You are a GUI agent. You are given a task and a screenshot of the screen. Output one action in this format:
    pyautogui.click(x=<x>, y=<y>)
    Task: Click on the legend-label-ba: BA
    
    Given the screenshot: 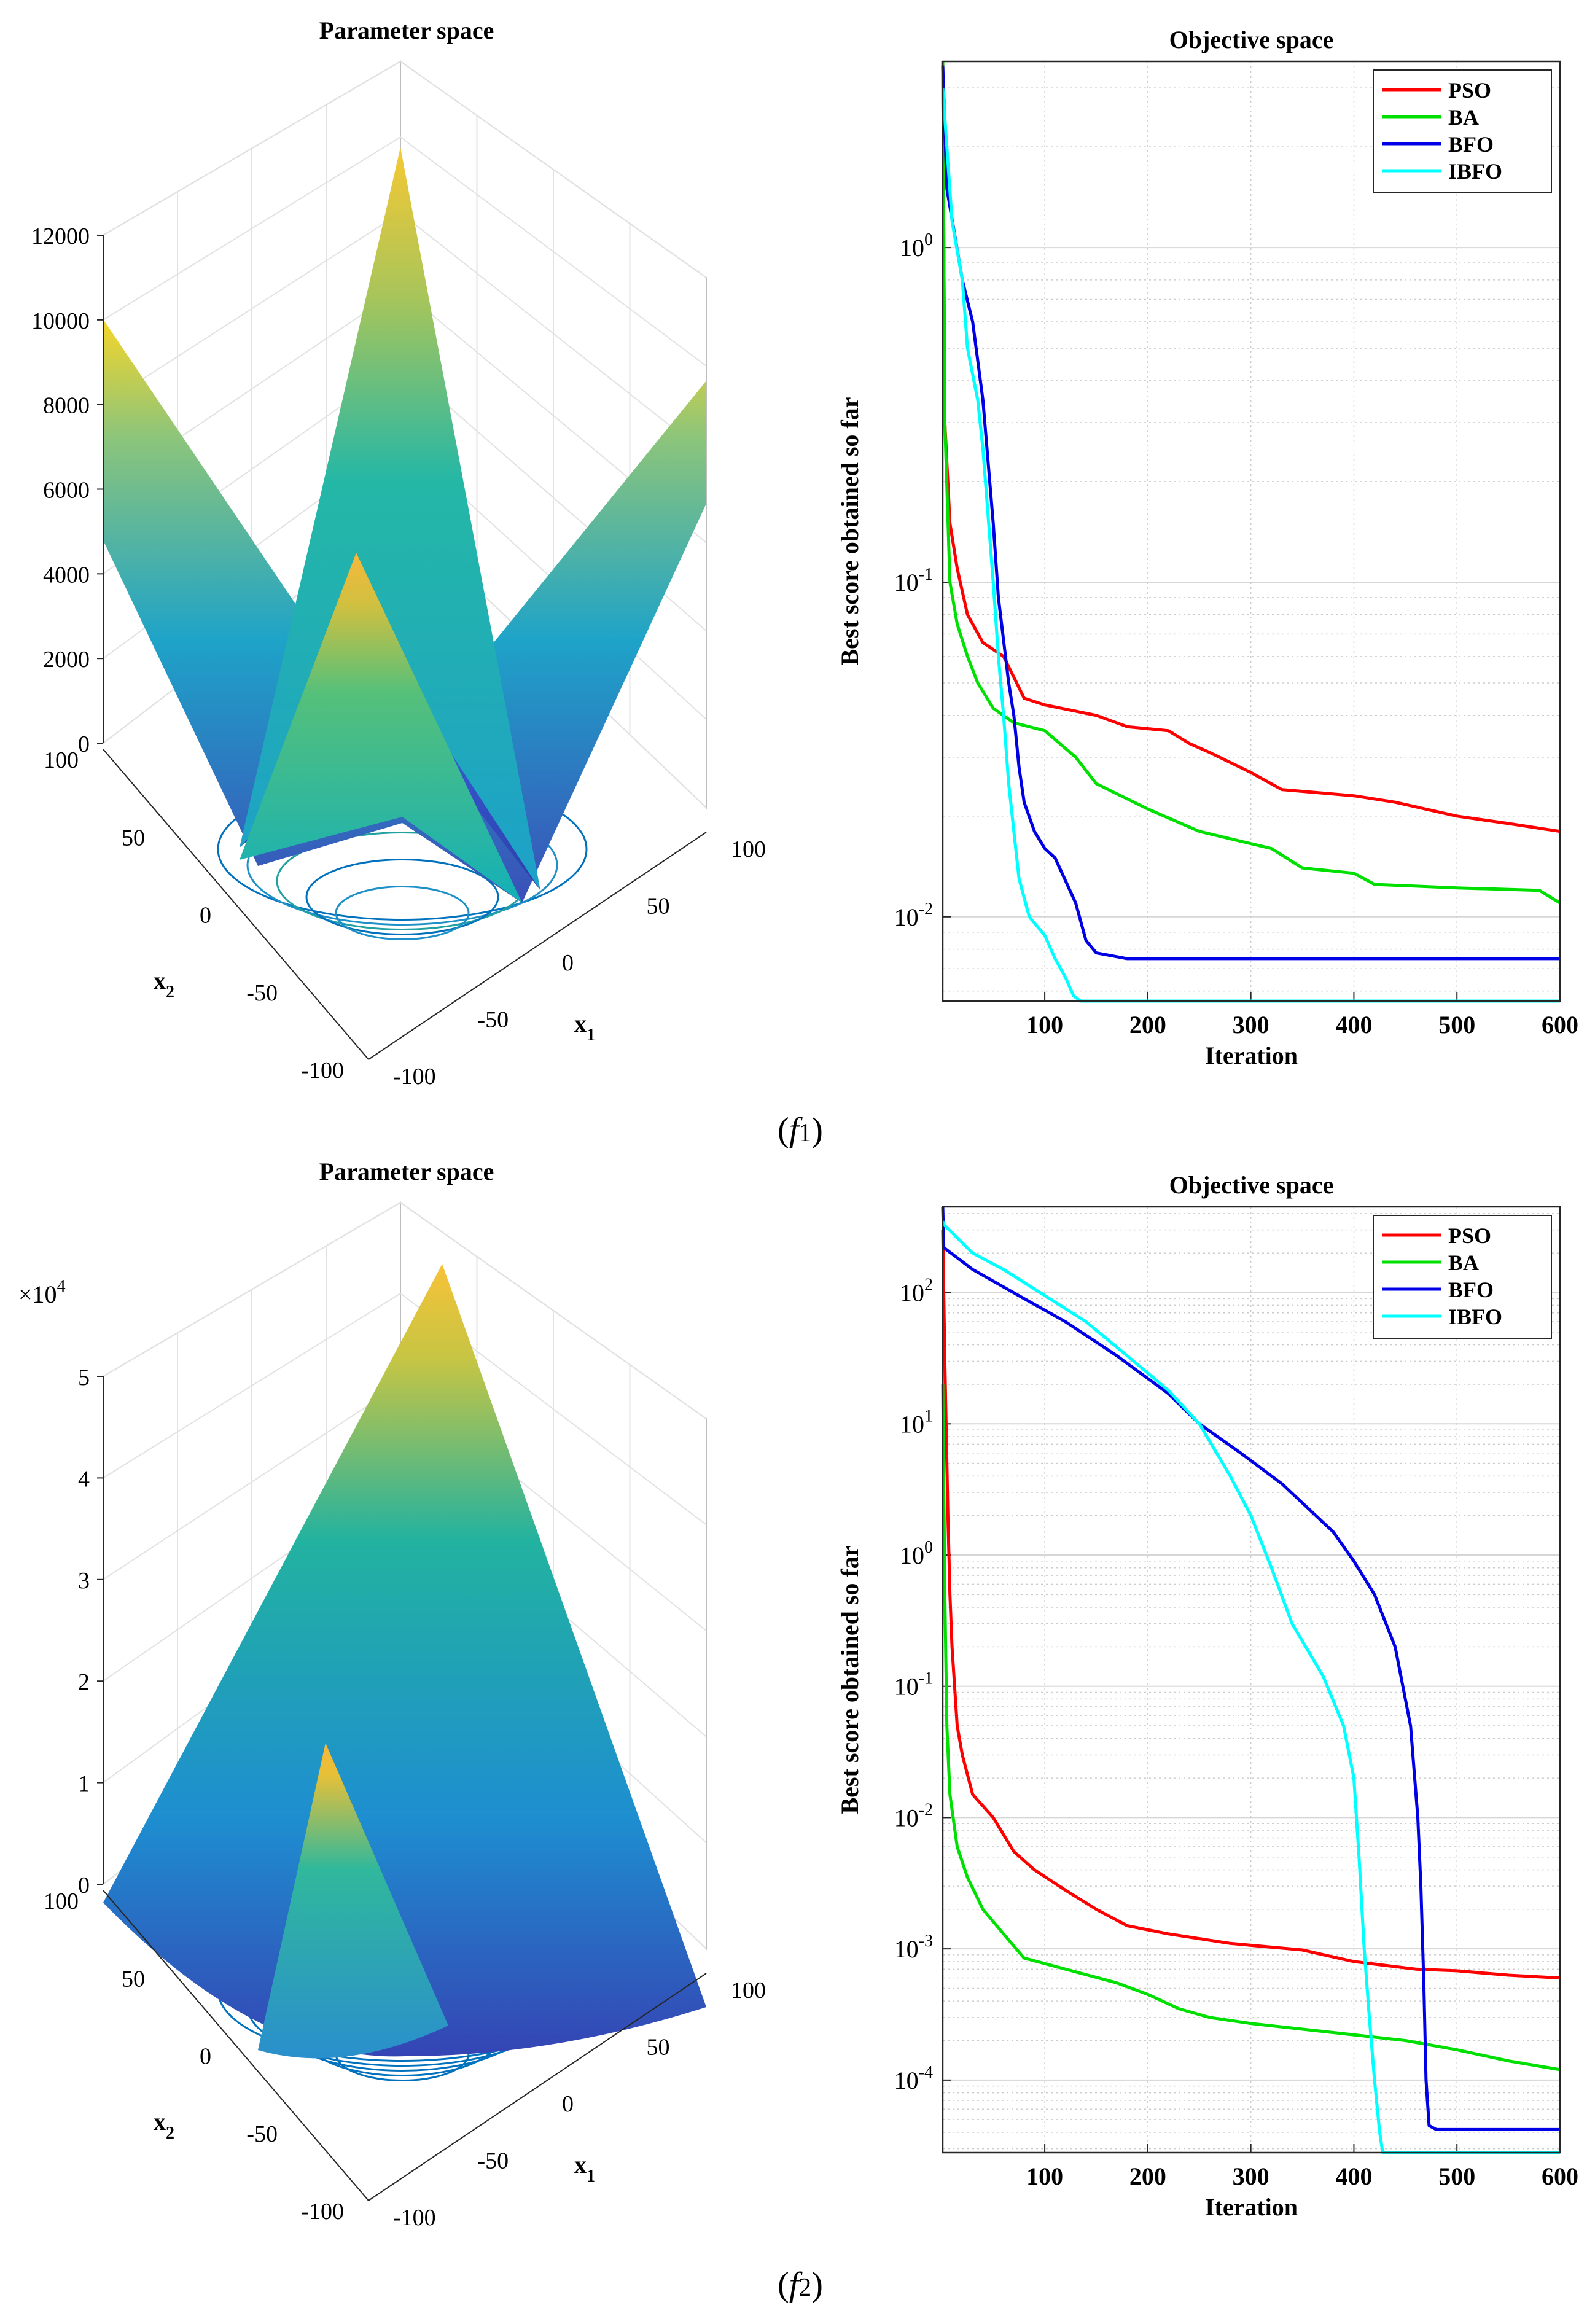 What is the action you would take?
    pyautogui.click(x=1464, y=118)
    